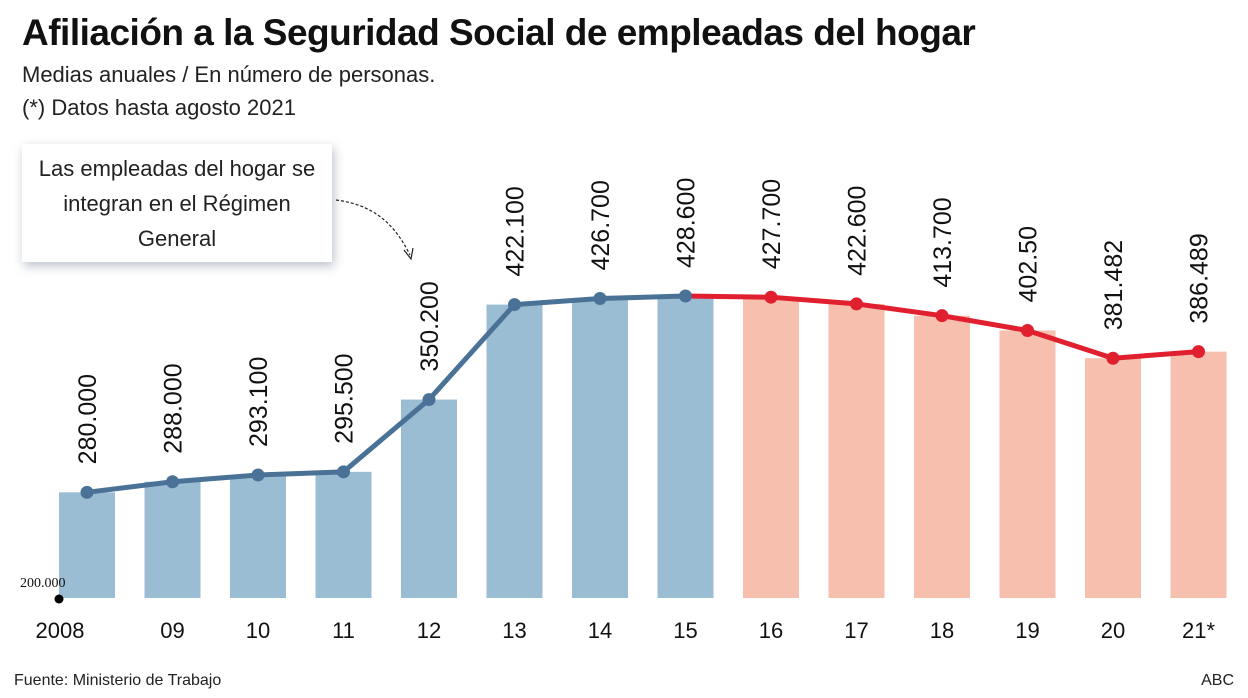 This screenshot has width=1248, height=698. I want to click on bar-21*, so click(1198, 474).